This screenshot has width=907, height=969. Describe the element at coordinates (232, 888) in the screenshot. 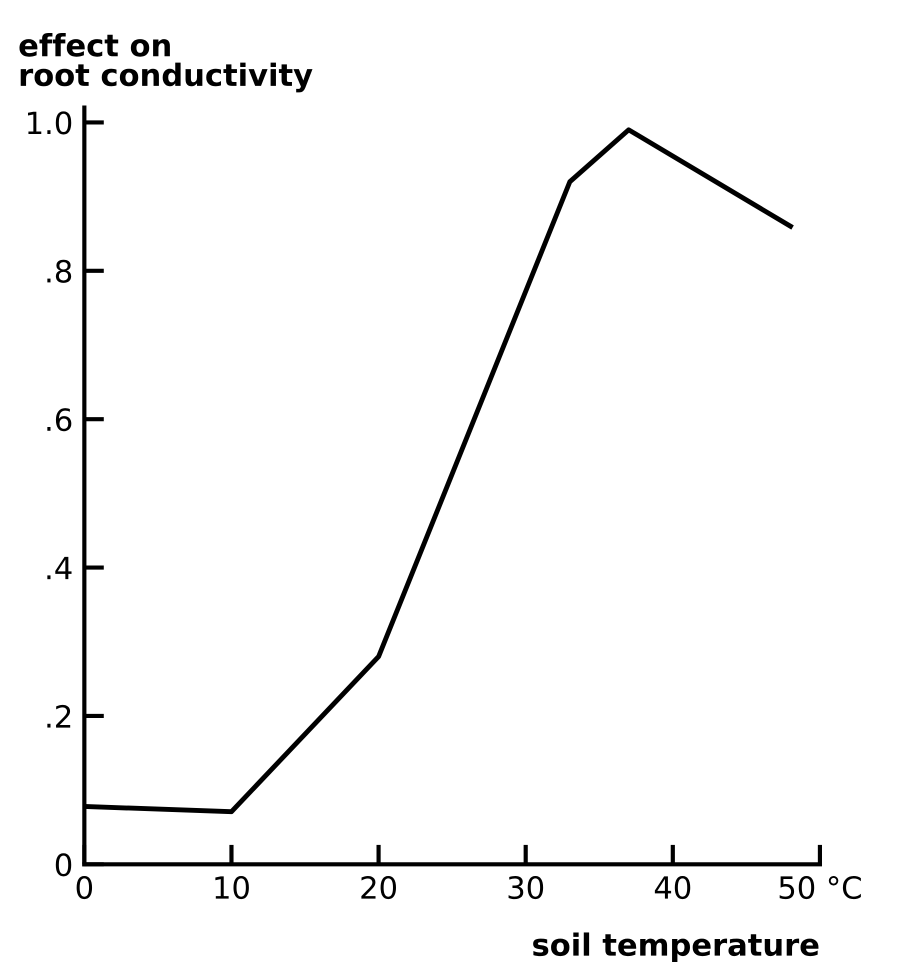

I see `x-tick-label: 10` at that location.